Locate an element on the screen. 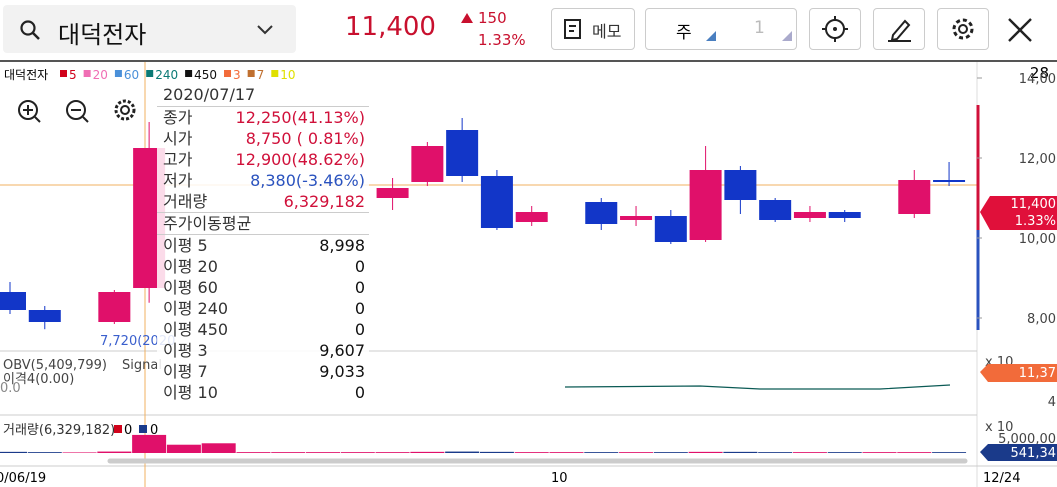  row-value: 6,329,182 is located at coordinates (324, 201).